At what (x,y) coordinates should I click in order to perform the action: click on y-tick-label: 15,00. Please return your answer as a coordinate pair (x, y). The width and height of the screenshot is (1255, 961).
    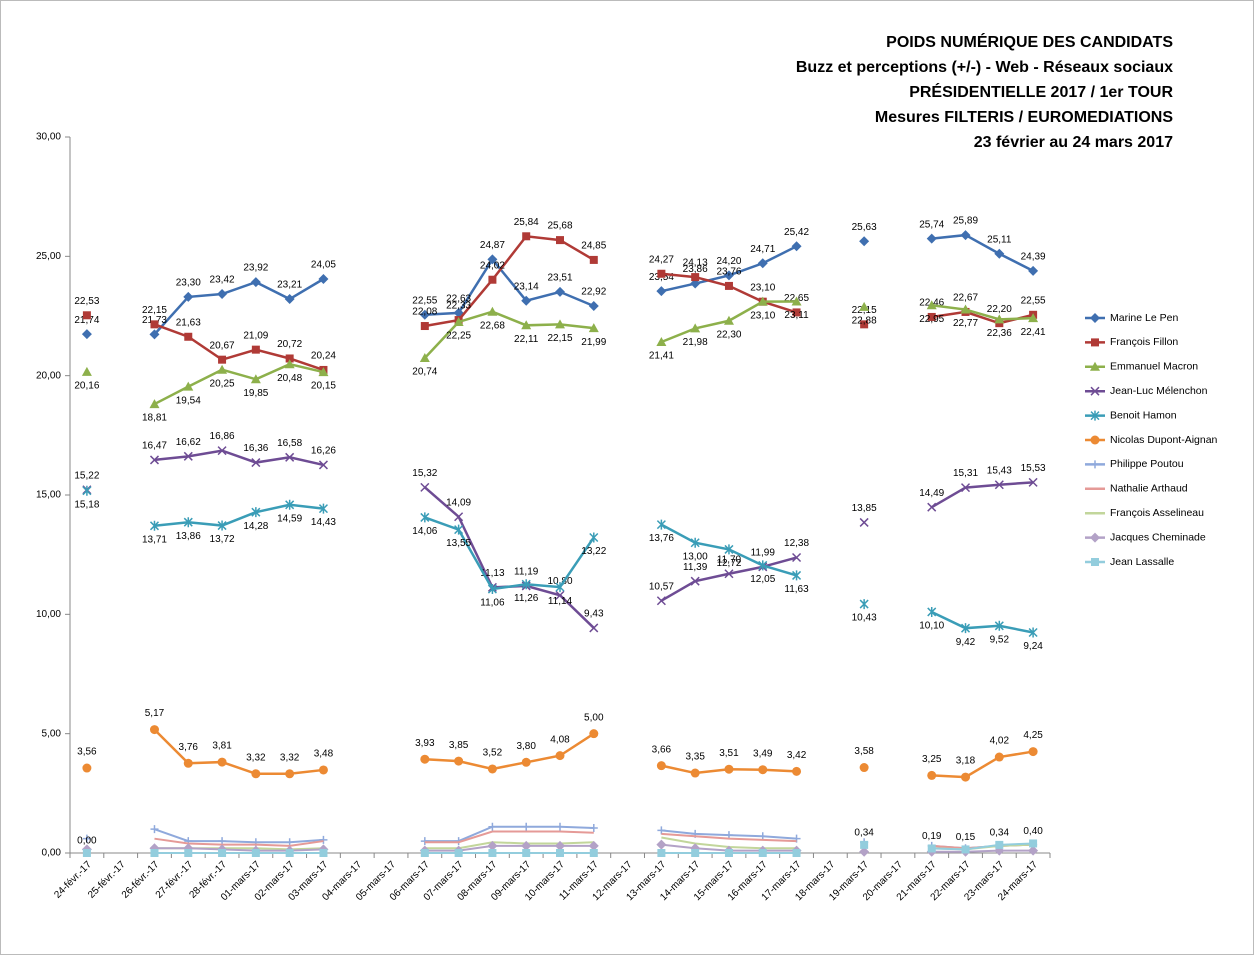
    Looking at the image, I should click on (48, 495).